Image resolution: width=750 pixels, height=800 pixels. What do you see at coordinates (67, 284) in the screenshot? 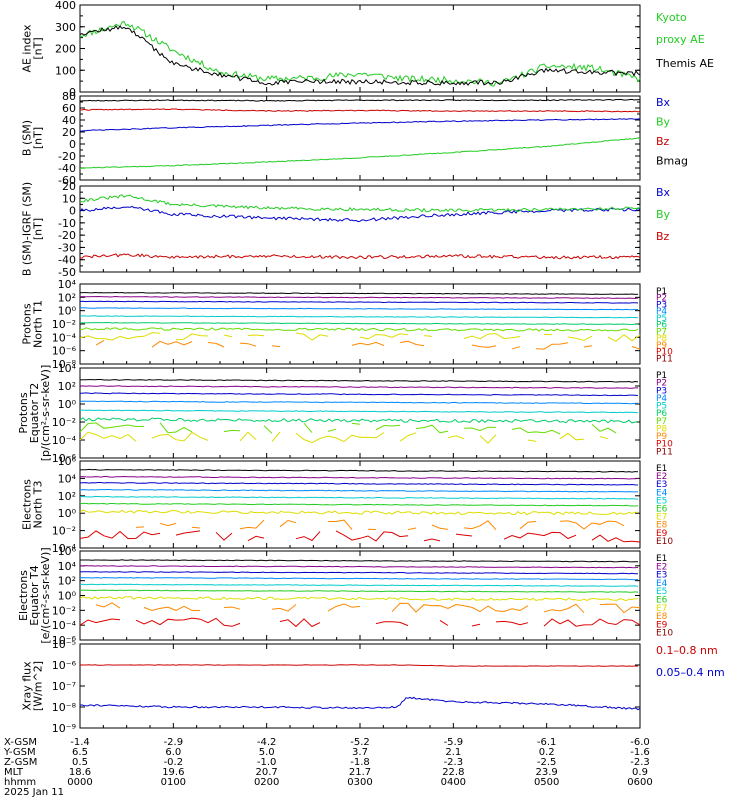
I see `y-tick-label: 10⁴` at bounding box center [67, 284].